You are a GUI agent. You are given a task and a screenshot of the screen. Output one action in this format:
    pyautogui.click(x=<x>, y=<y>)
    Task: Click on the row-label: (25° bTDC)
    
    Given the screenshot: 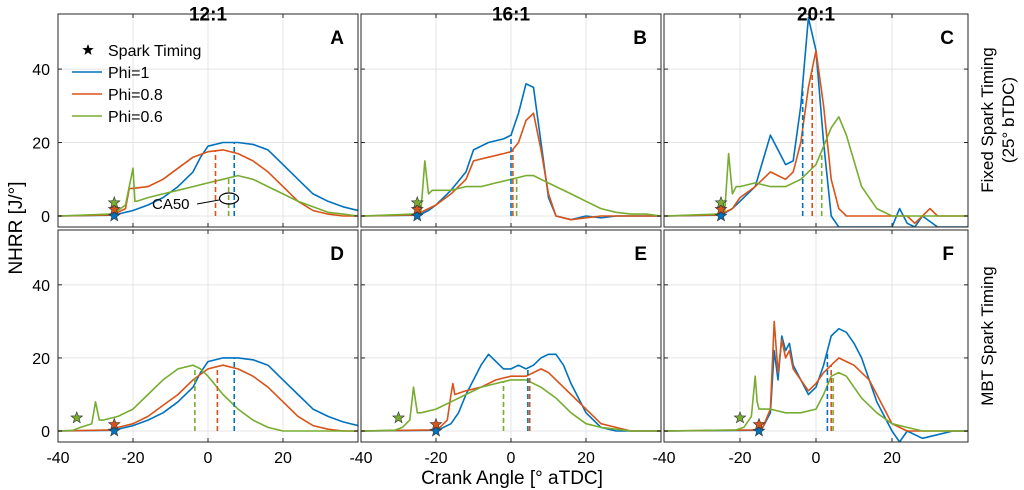 What is the action you would take?
    pyautogui.click(x=1008, y=120)
    